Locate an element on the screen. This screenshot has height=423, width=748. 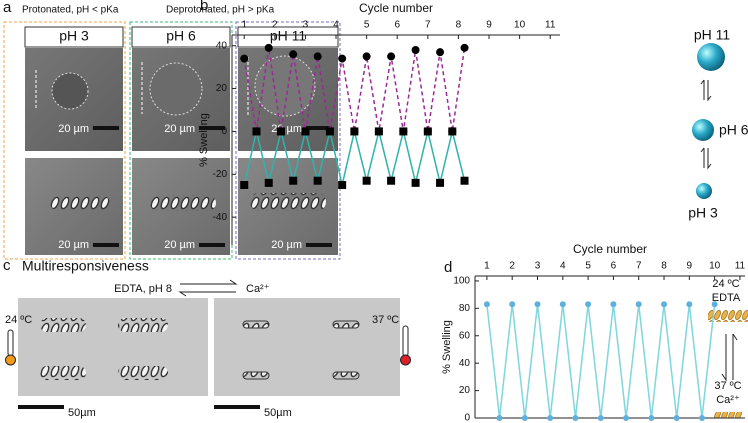
temperature-label: 37 ºC is located at coordinates (385, 320).